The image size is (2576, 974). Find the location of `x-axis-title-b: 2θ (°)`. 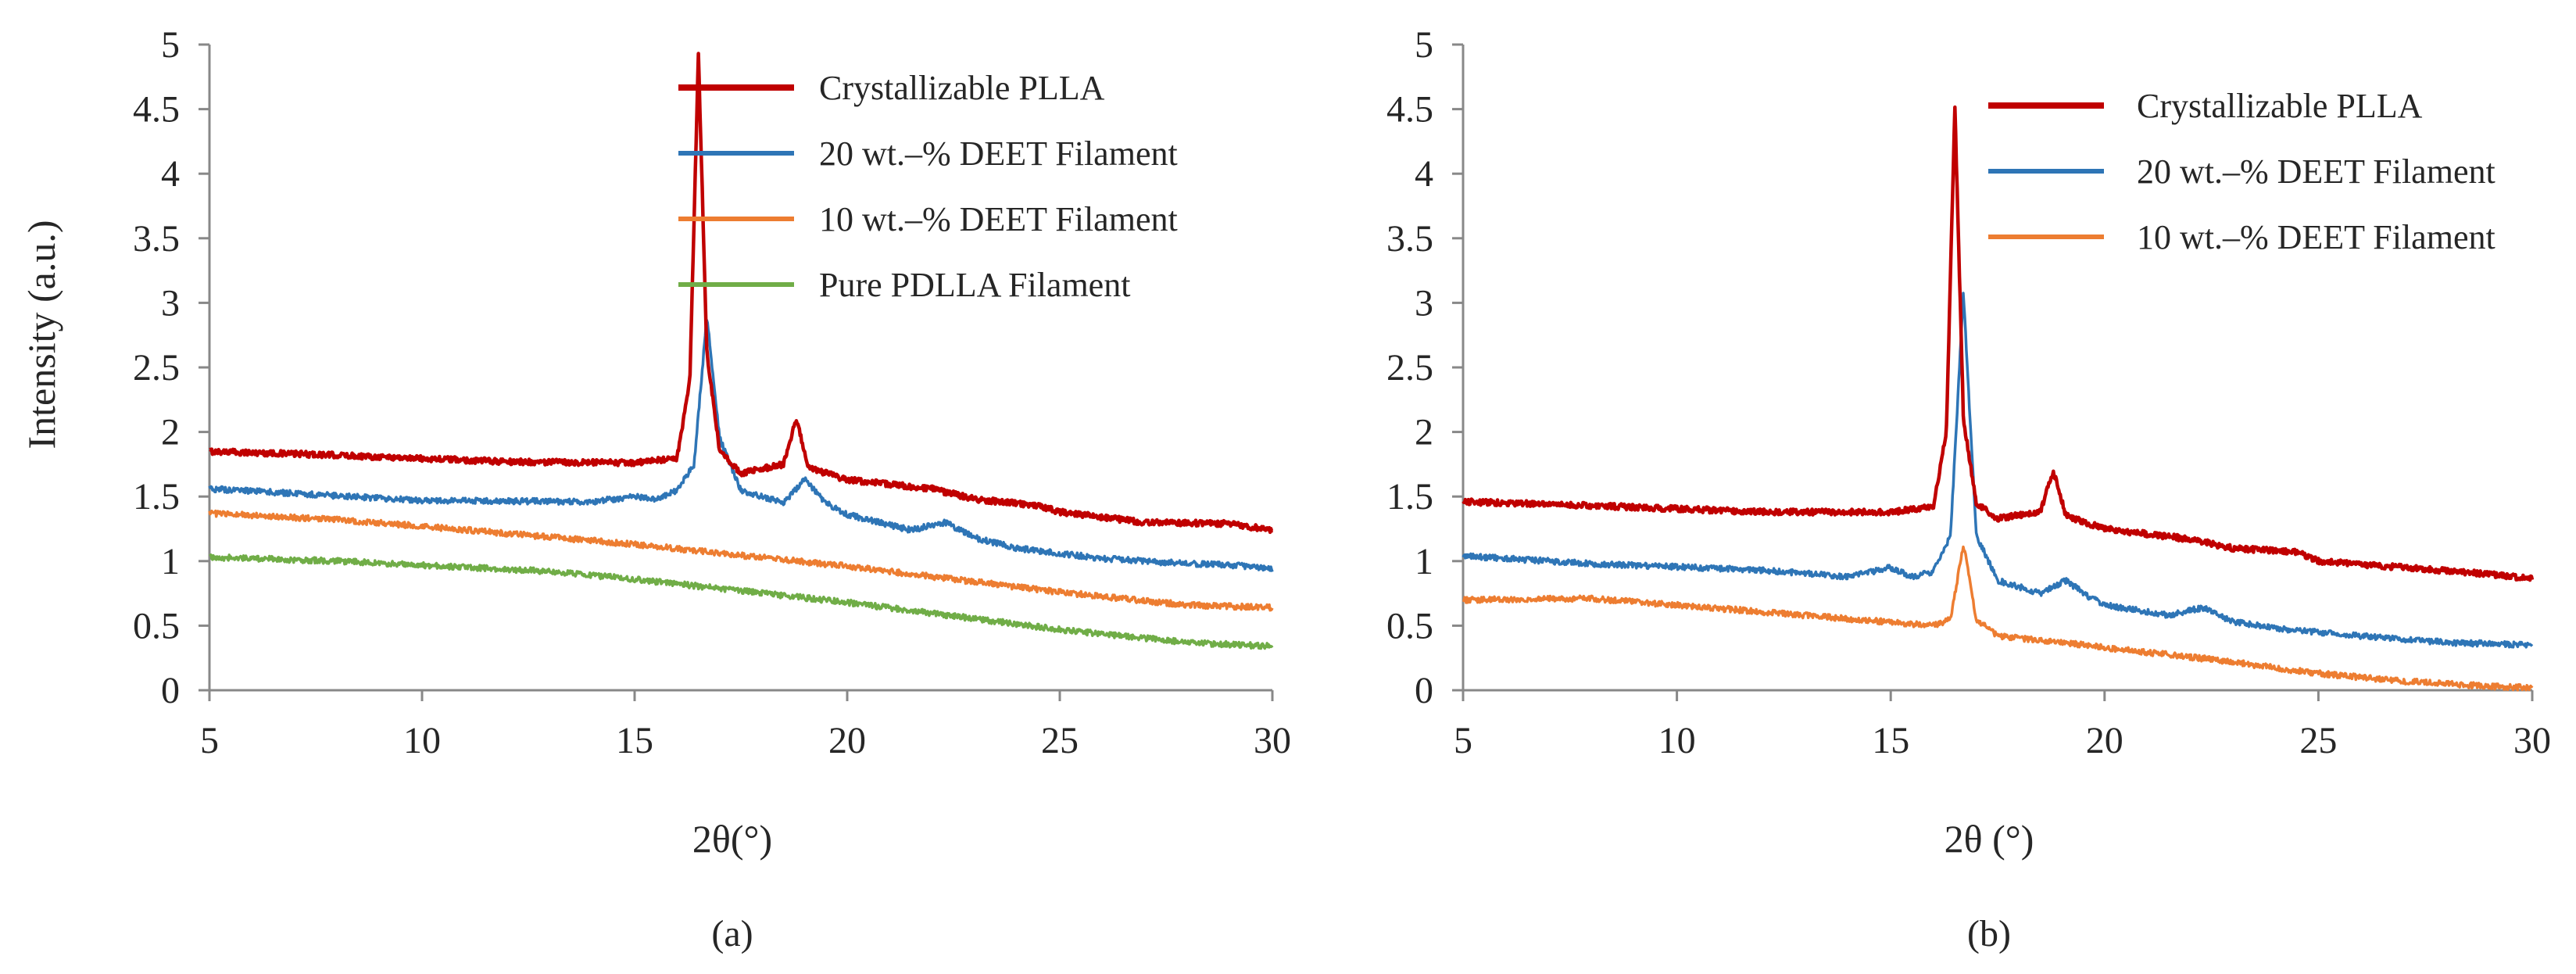

x-axis-title-b: 2θ (°) is located at coordinates (1989, 839).